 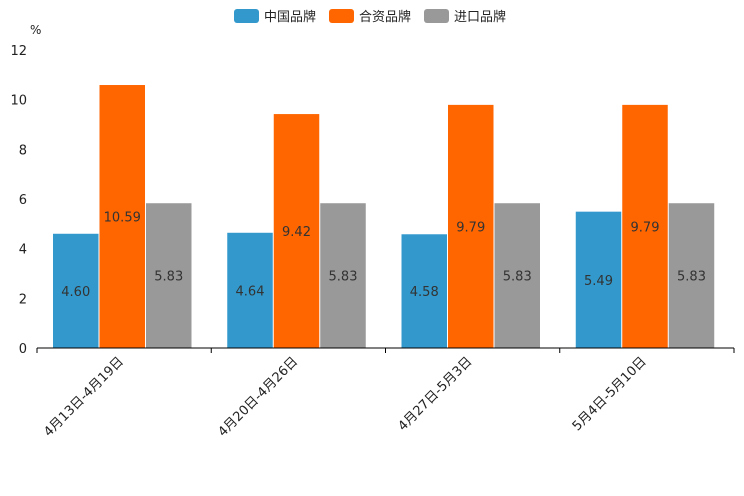 I want to click on legend: 中国品牌 合资品牌 进口品牌, so click(x=370, y=17).